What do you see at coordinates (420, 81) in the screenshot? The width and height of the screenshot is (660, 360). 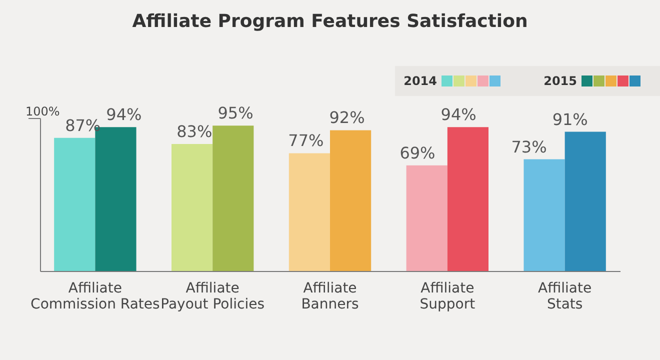 I see `legend-label: 2014` at bounding box center [420, 81].